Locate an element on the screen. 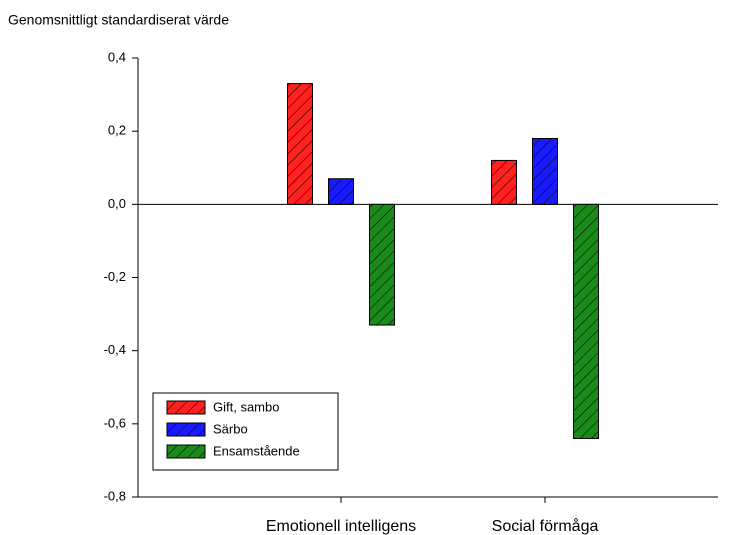 Image resolution: width=737 pixels, height=535 pixels. y-tick-label: -0,8 is located at coordinates (115, 495).